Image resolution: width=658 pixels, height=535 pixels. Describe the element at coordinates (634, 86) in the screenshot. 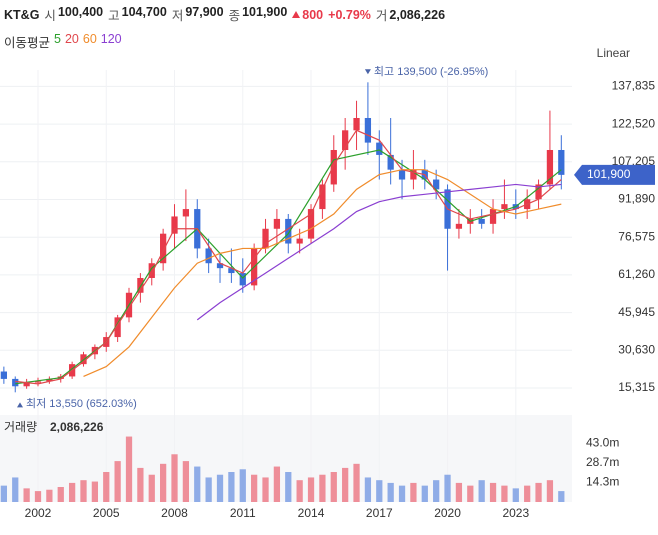

I see `y-tick-label: 137,835` at that location.